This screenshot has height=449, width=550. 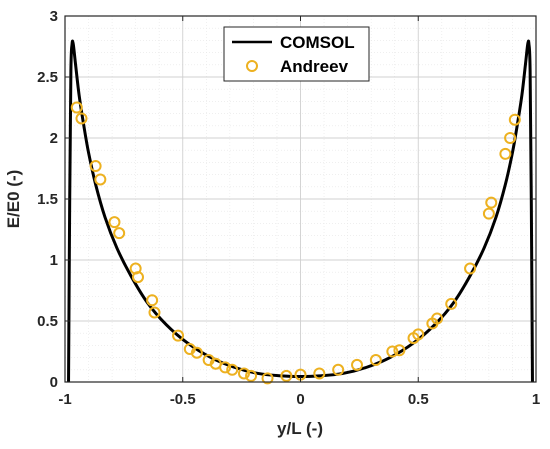 What do you see at coordinates (47, 321) in the screenshot?
I see `y-tick-label: 0.5` at bounding box center [47, 321].